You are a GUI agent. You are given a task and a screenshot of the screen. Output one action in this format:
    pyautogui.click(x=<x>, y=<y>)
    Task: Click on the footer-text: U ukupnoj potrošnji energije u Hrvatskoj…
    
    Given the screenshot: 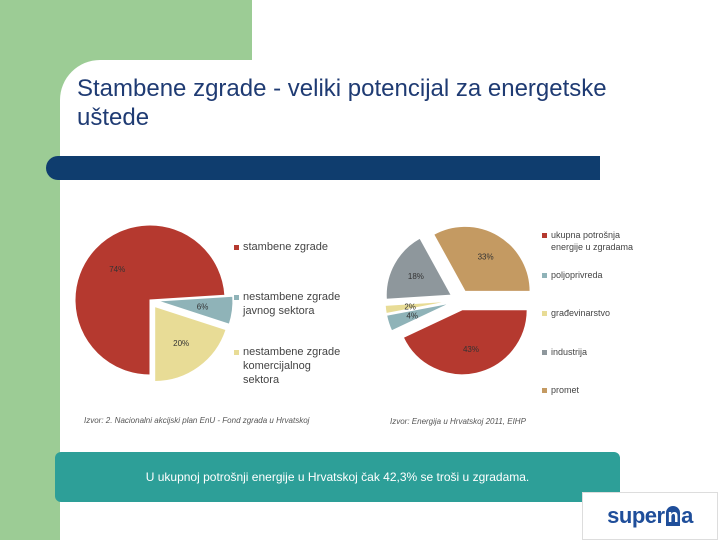 What is the action you would take?
    pyautogui.click(x=337, y=477)
    